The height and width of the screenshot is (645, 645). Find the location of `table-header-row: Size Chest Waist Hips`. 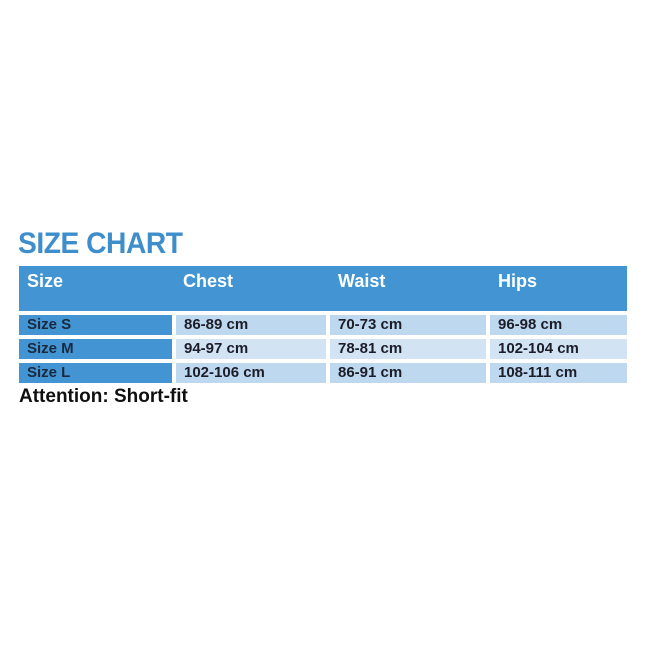

table-header-row: Size Chest Waist Hips is located at coordinates (323, 288).